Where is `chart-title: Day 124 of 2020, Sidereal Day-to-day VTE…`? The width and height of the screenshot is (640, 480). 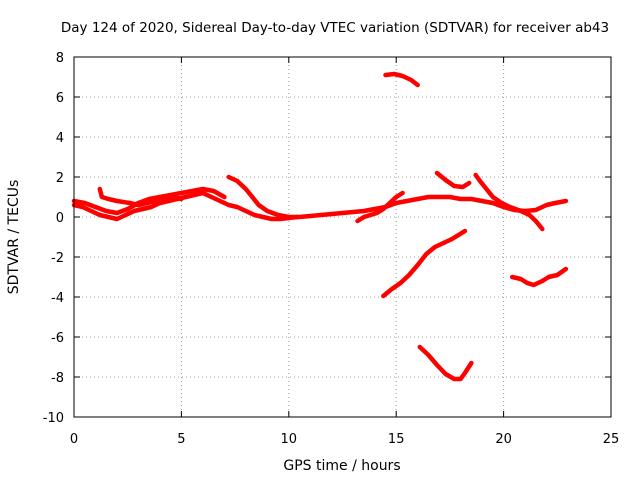
chart-title: Day 124 of 2020, Sidereal Day-to-day VTE… is located at coordinates (335, 28).